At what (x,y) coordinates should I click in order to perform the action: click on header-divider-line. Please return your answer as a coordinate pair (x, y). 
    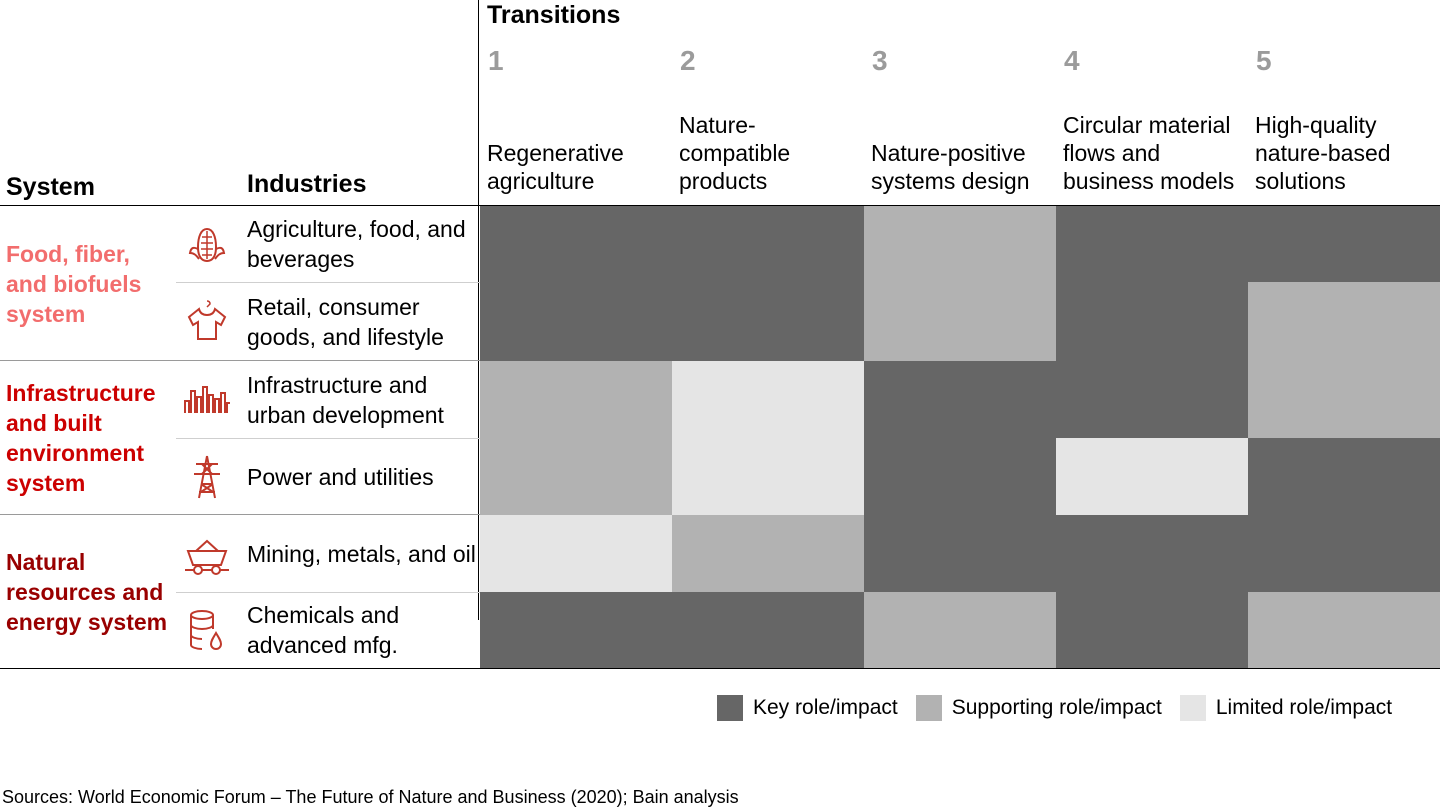
    Looking at the image, I should click on (478, 310).